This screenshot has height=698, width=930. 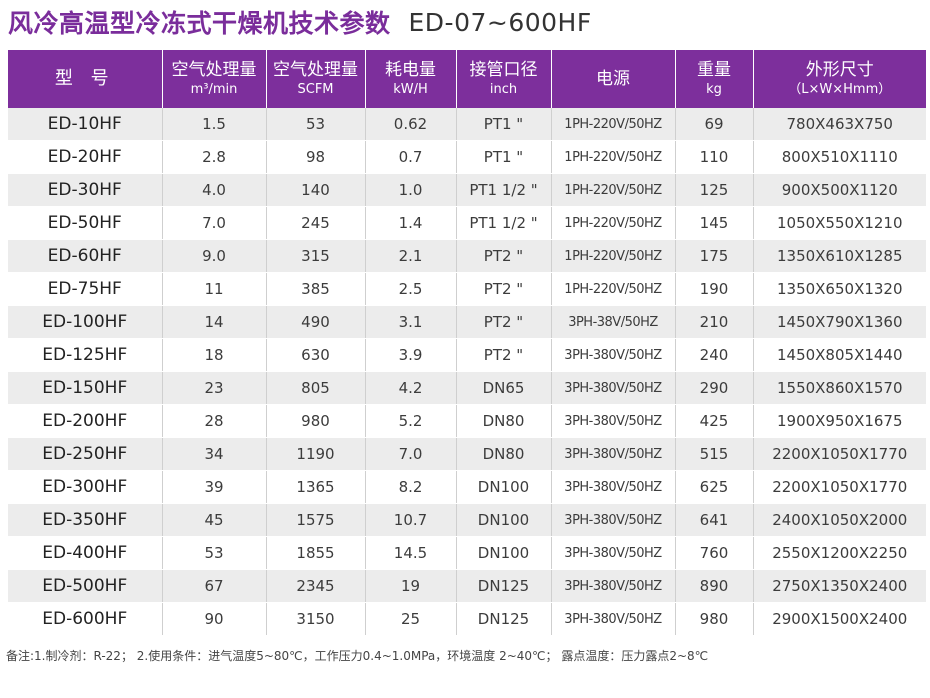 What do you see at coordinates (85, 487) in the screenshot?
I see `model-cell: ED-300HF` at bounding box center [85, 487].